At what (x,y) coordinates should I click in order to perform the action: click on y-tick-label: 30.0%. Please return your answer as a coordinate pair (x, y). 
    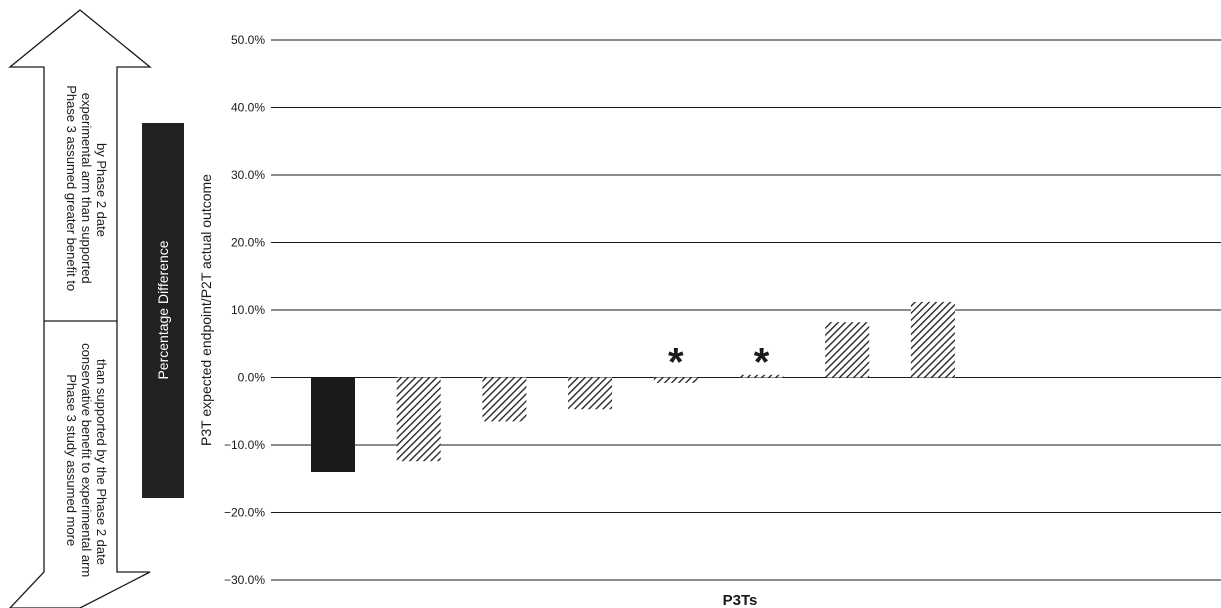
    Looking at the image, I should click on (248, 175).